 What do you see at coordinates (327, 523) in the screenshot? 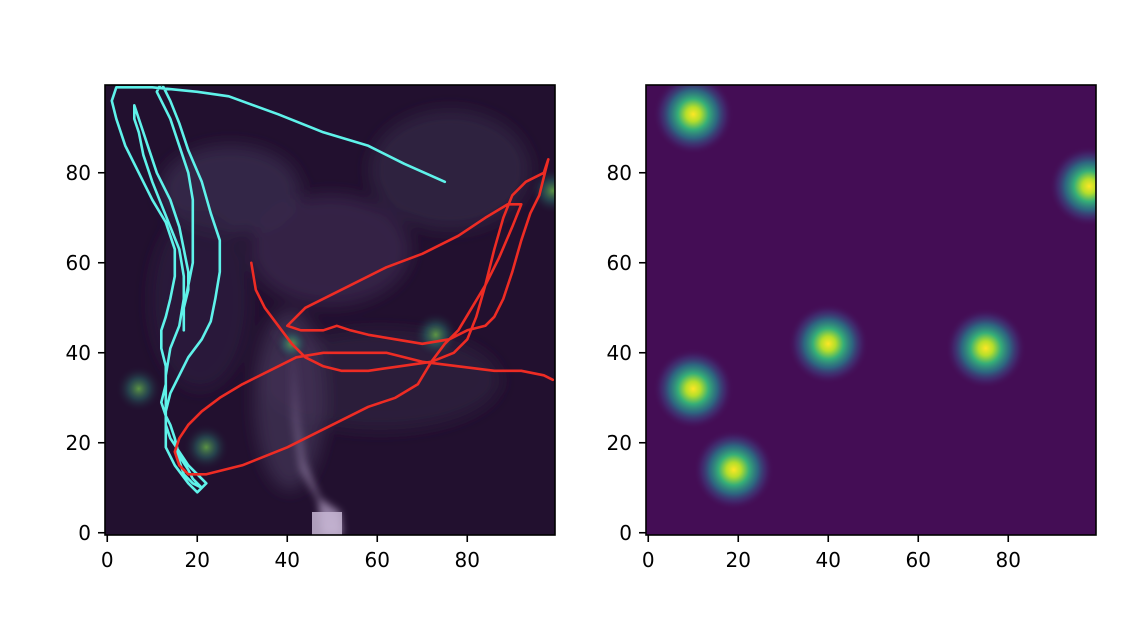
I see `left-plume-source` at bounding box center [327, 523].